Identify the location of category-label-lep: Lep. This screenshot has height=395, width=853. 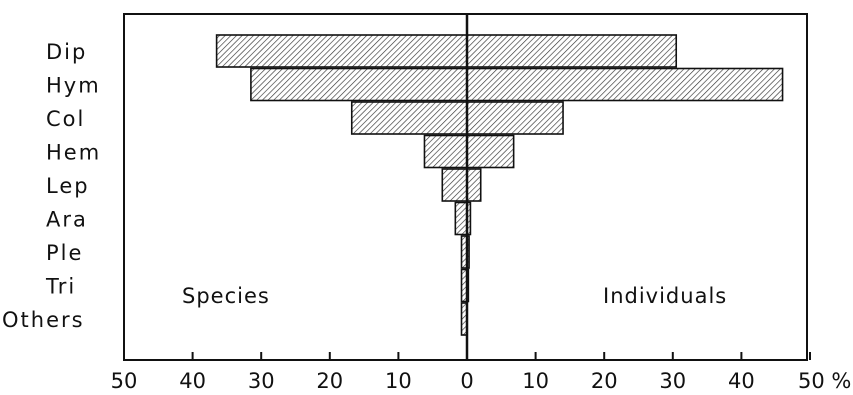
(68, 186).